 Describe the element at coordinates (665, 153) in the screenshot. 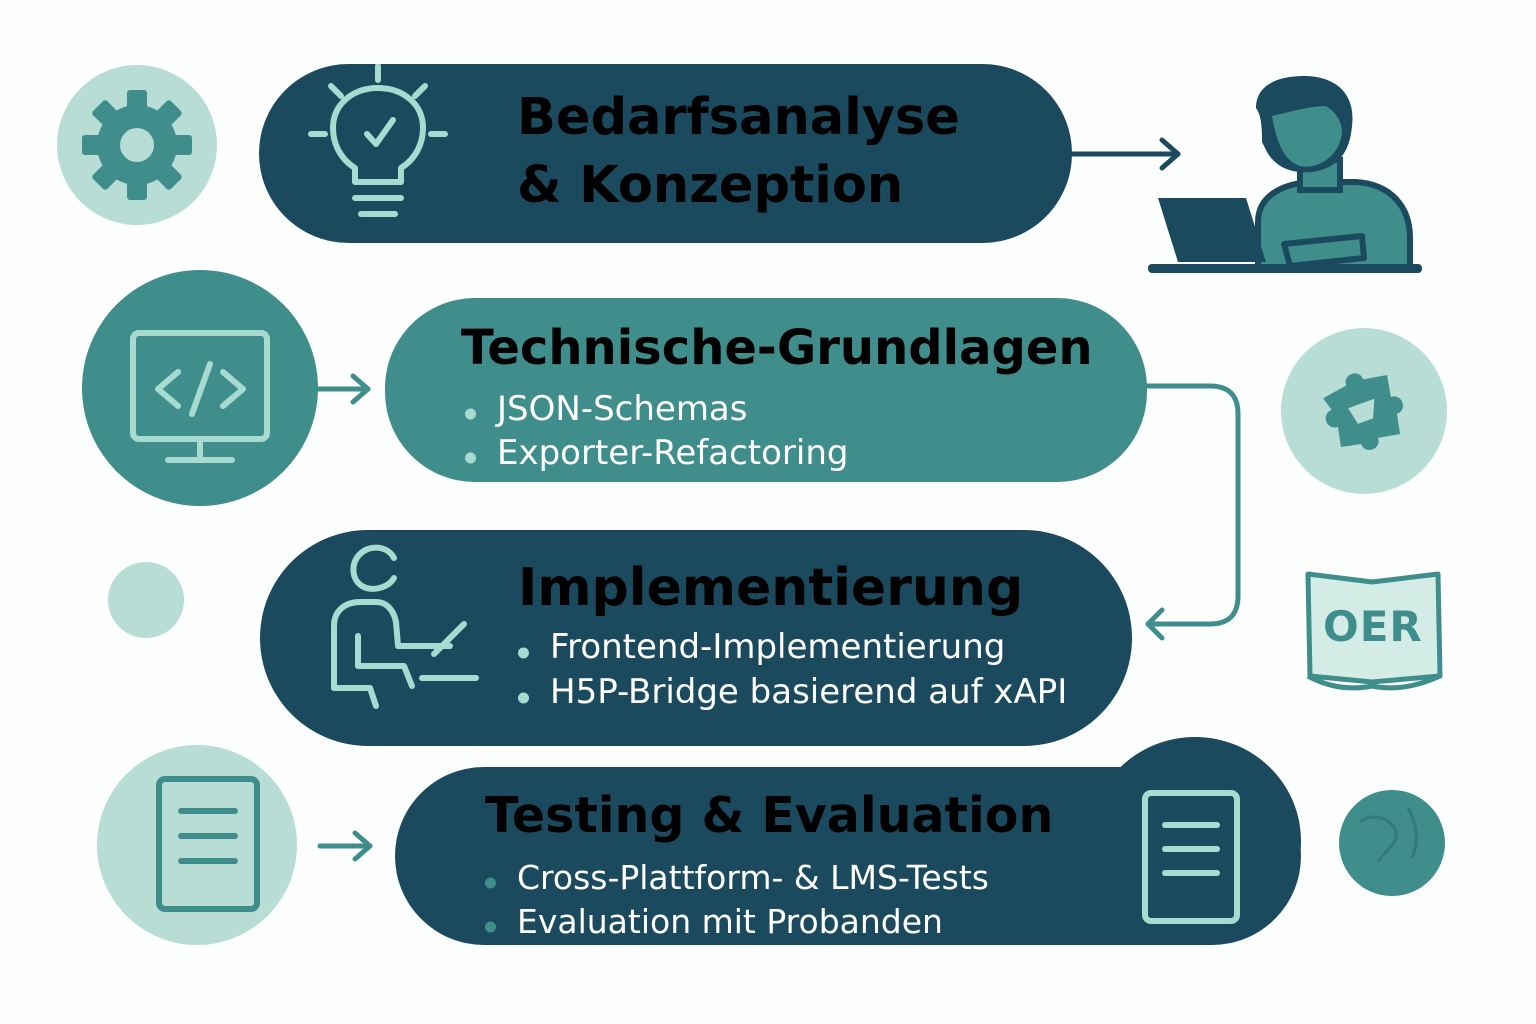

I see `step-bedarfsanalyse: Bedarfsanalyse & Konzeption` at that location.